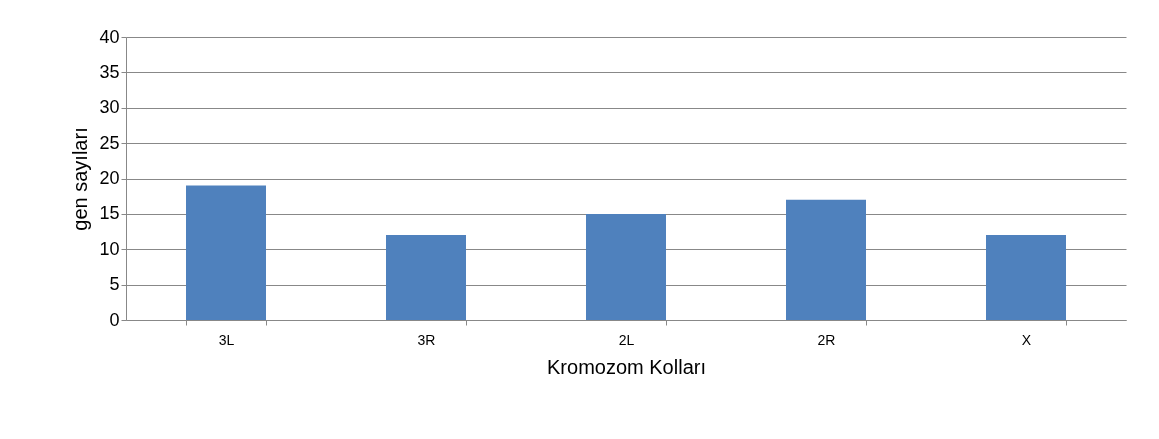  What do you see at coordinates (626, 366) in the screenshot?
I see `x-axis-title: Kromozom Kolları` at bounding box center [626, 366].